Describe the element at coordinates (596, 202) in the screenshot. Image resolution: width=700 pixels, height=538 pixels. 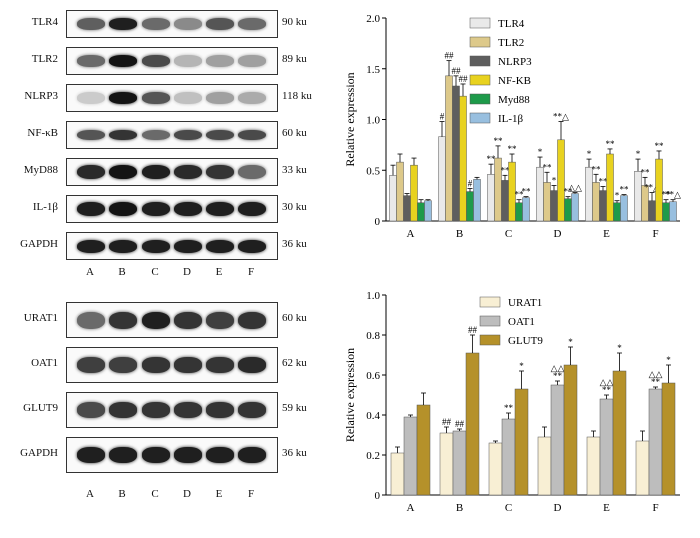
I see `bar-tlr2-e` at that location.